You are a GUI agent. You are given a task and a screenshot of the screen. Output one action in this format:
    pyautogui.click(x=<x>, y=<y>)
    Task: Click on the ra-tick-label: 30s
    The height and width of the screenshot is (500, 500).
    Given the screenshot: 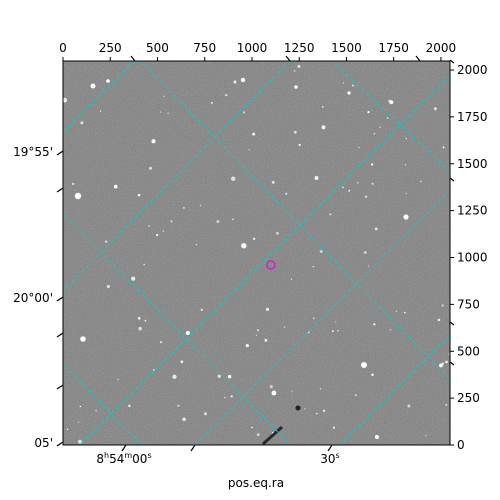 What is the action you would take?
    pyautogui.click(x=329, y=458)
    